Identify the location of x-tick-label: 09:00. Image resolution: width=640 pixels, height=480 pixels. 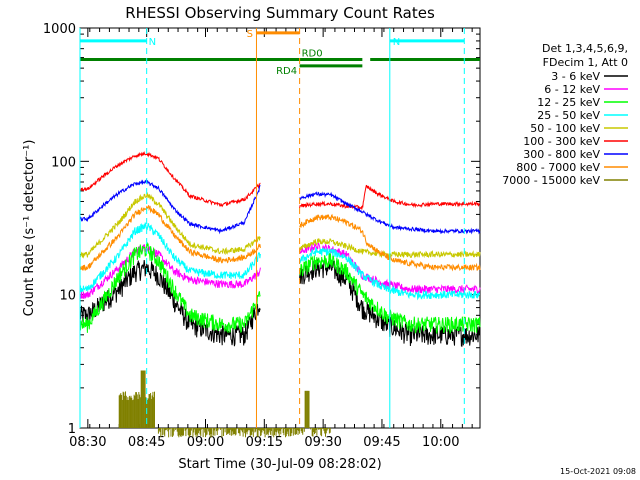
(205, 442).